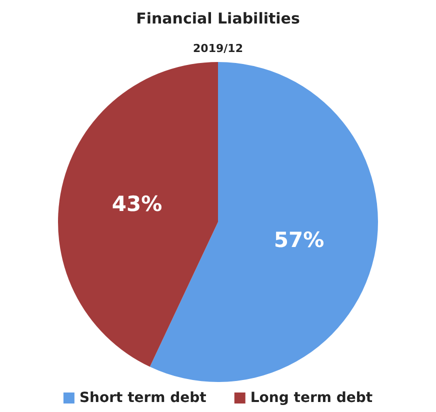 The image size is (436, 412). Describe the element at coordinates (218, 19) in the screenshot. I see `chart-title: Financial Liabilities` at that location.